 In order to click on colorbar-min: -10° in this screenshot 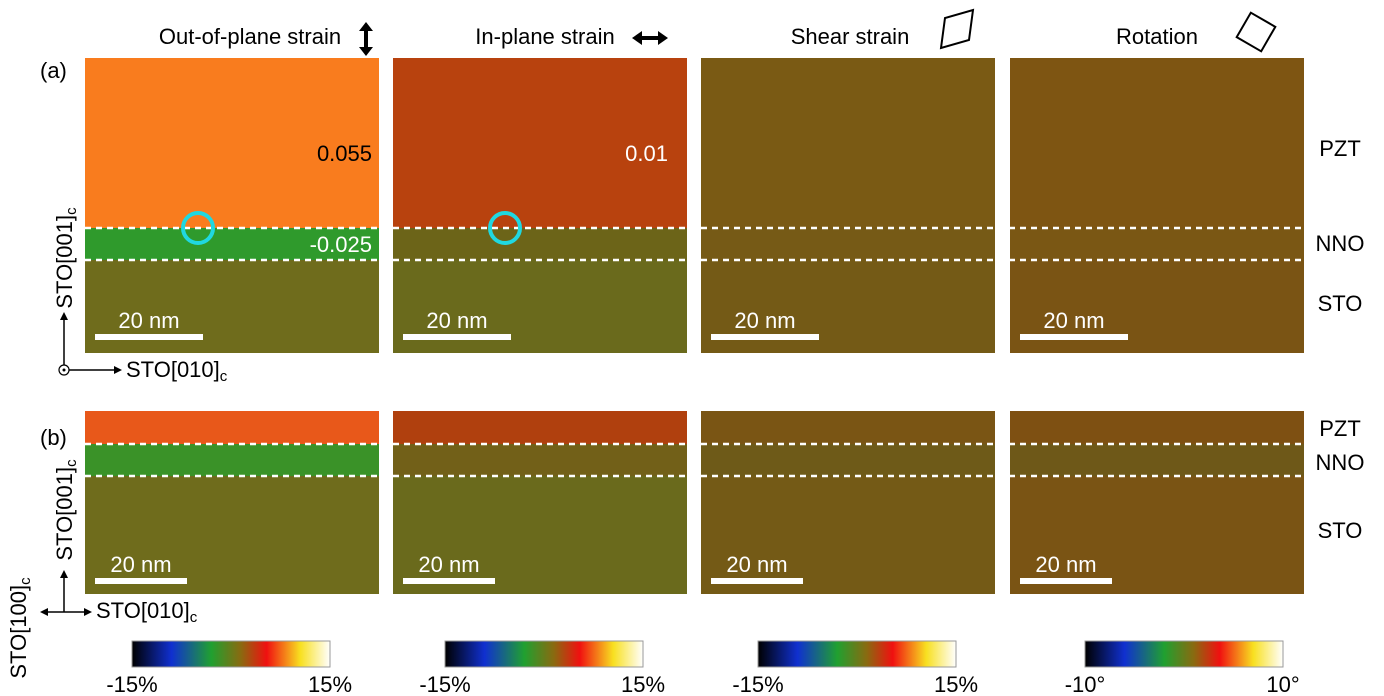, I will do `click(1085, 684)`.